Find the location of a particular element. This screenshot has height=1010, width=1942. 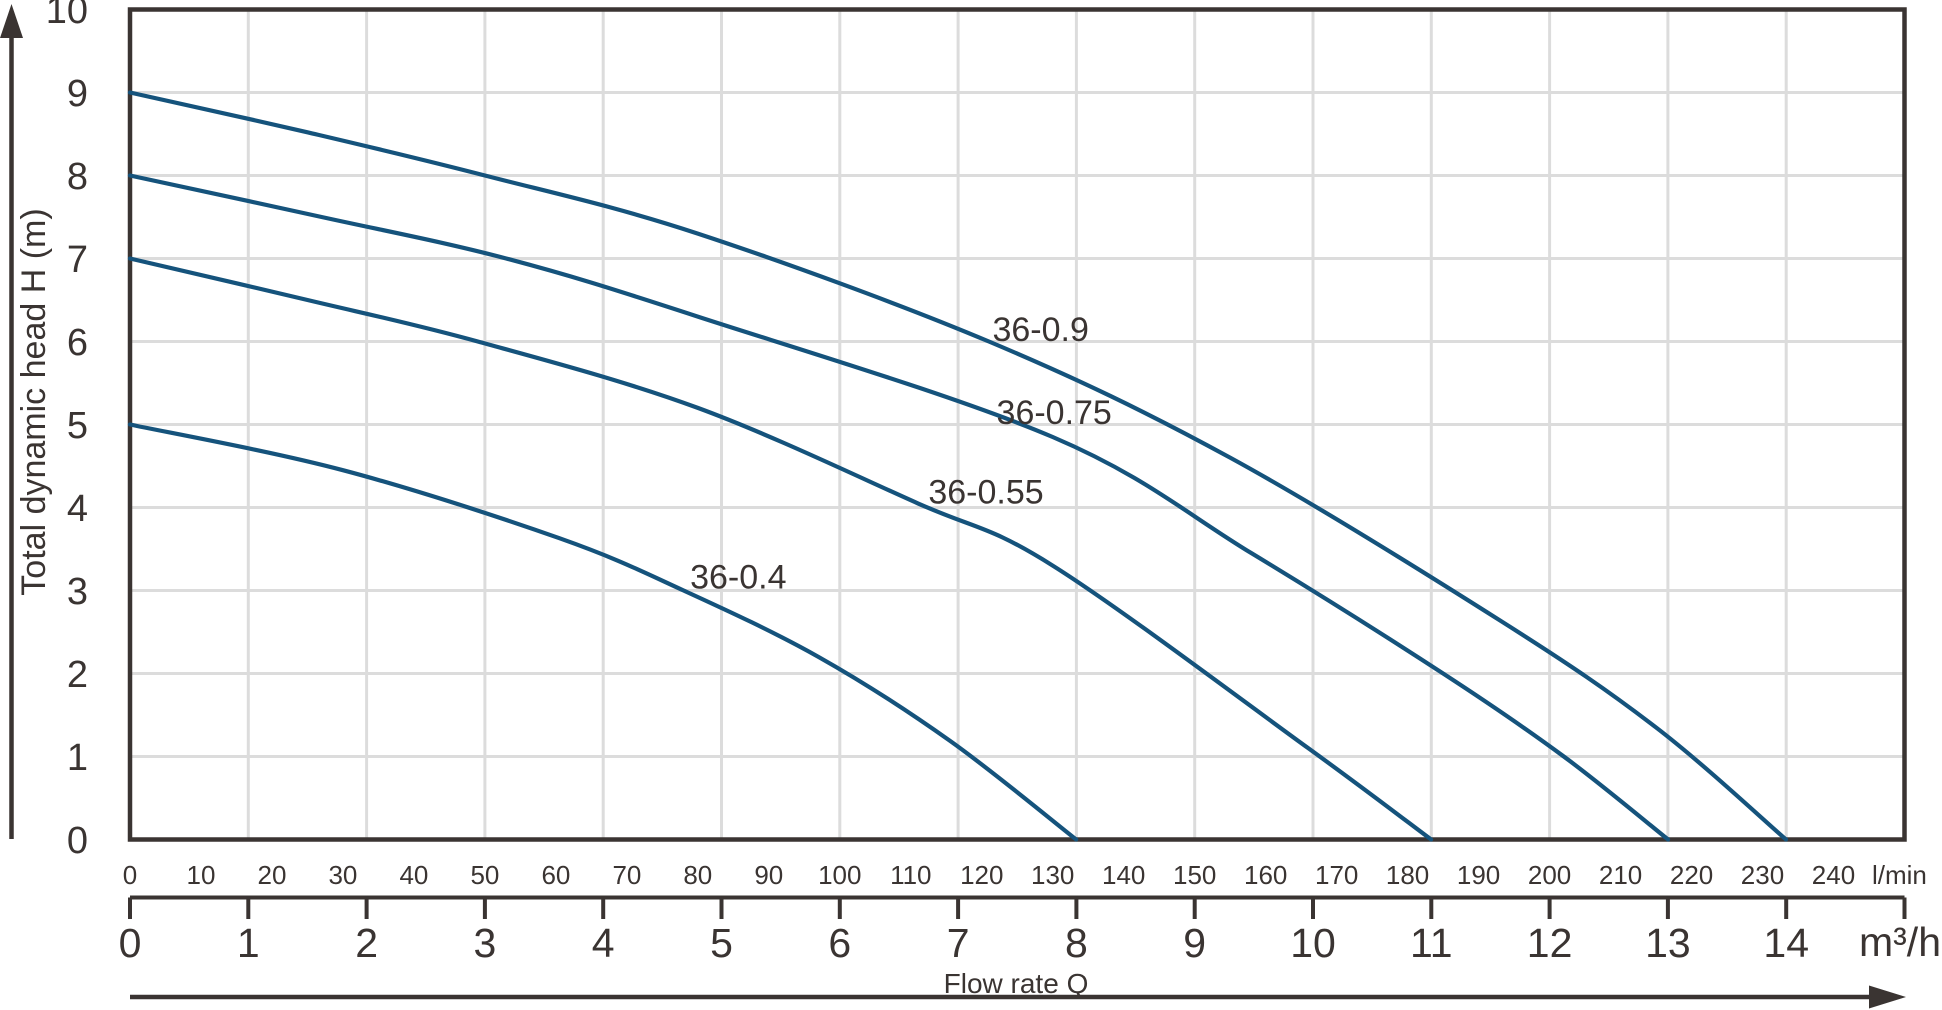

y-tick-label: 3 is located at coordinates (77, 592).